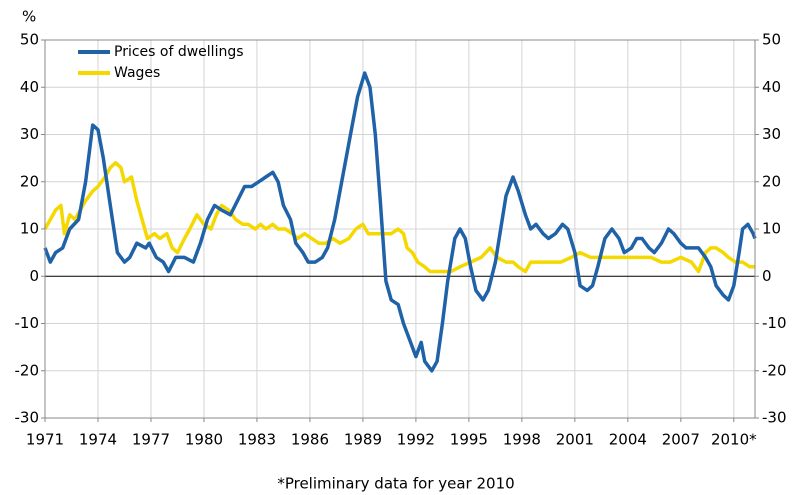 The height and width of the screenshot is (495, 793). What do you see at coordinates (98, 440) in the screenshot?
I see `x-tick-label: 1974` at bounding box center [98, 440].